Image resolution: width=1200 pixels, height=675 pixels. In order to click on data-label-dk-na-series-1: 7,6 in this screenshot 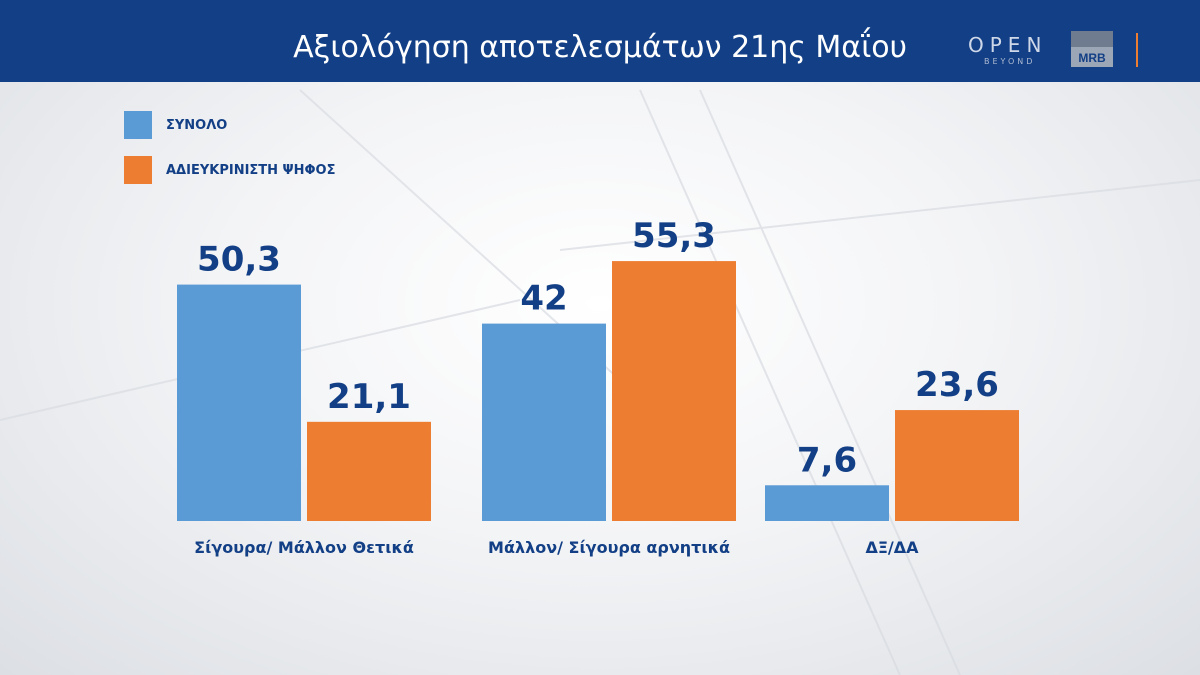, I will do `click(827, 460)`.